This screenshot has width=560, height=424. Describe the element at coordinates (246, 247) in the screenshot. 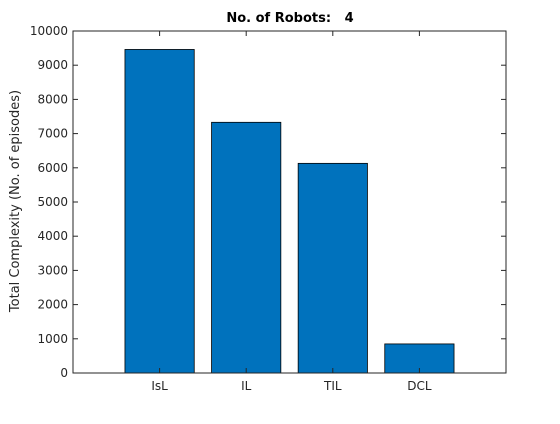

I see `bar-il` at that location.